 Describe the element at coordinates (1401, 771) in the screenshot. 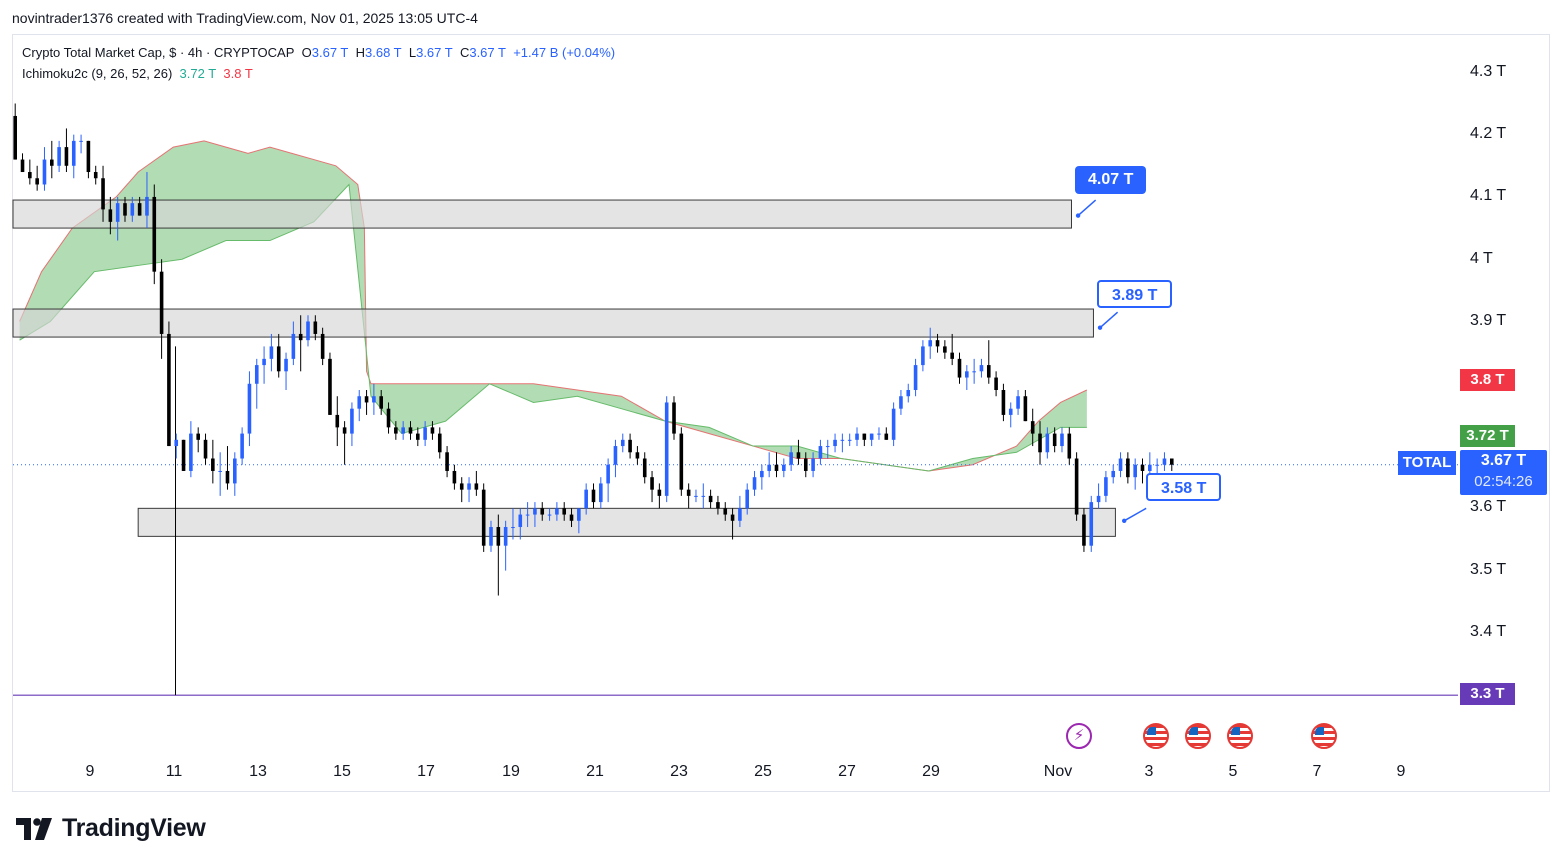

I see `x-tick-label: 9` at that location.